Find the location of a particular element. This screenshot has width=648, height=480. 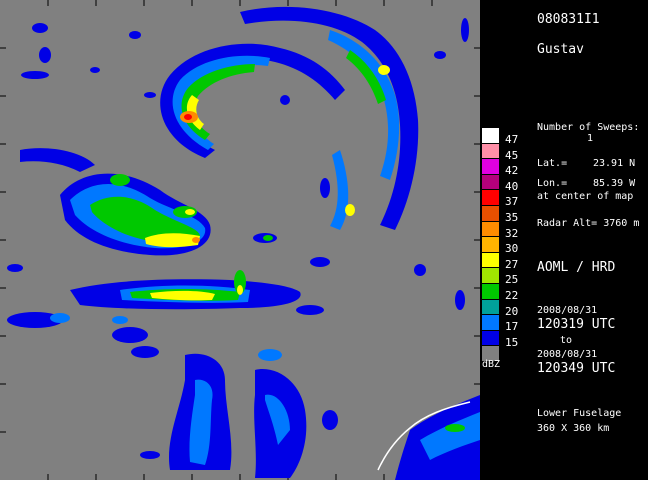

colorbar-label: 40 is located at coordinates (512, 186).